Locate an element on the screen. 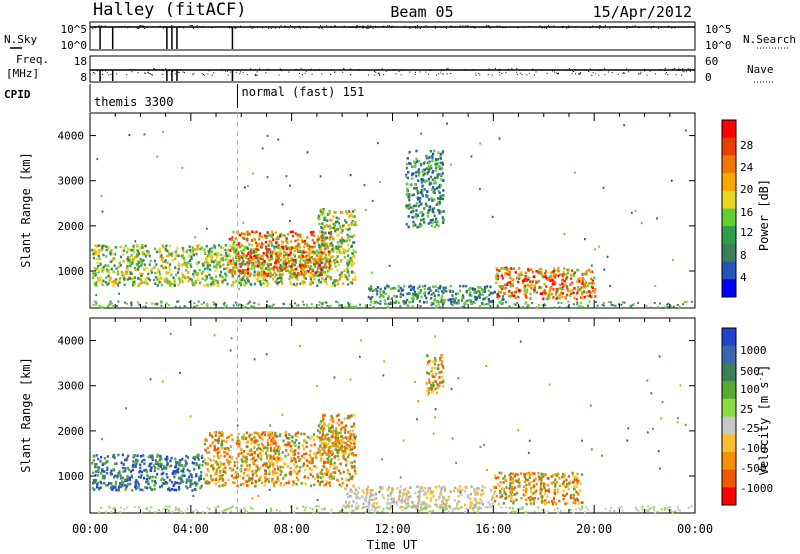  nave-label: Nave is located at coordinates (760, 69).